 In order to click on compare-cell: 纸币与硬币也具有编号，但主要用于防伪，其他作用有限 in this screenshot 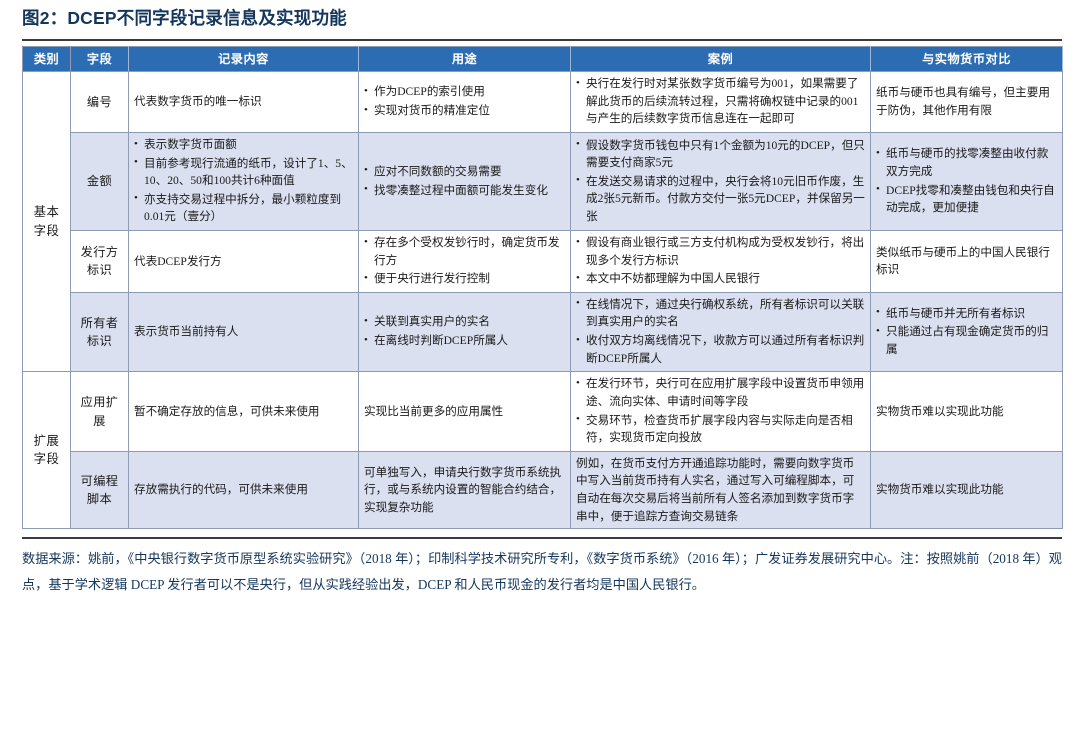, I will do `click(966, 102)`.